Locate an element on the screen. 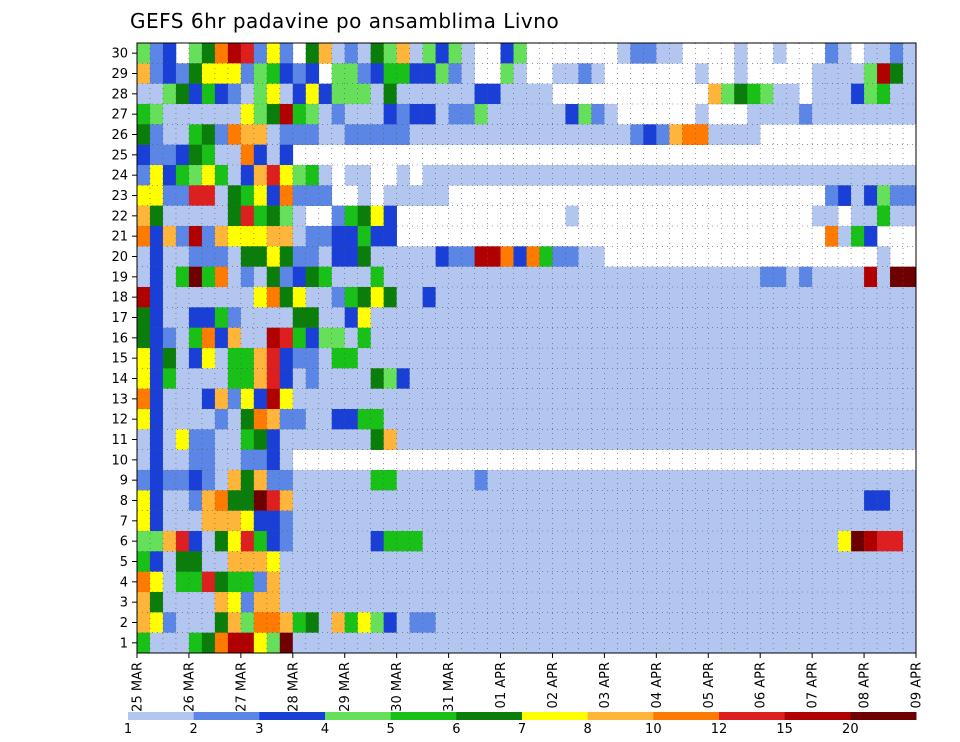 This screenshot has width=960, height=742. legend-swatch is located at coordinates (161, 716).